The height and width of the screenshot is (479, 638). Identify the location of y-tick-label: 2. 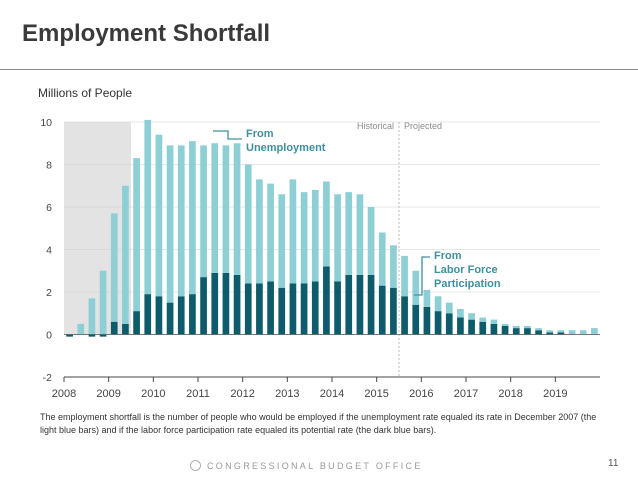
(49, 293).